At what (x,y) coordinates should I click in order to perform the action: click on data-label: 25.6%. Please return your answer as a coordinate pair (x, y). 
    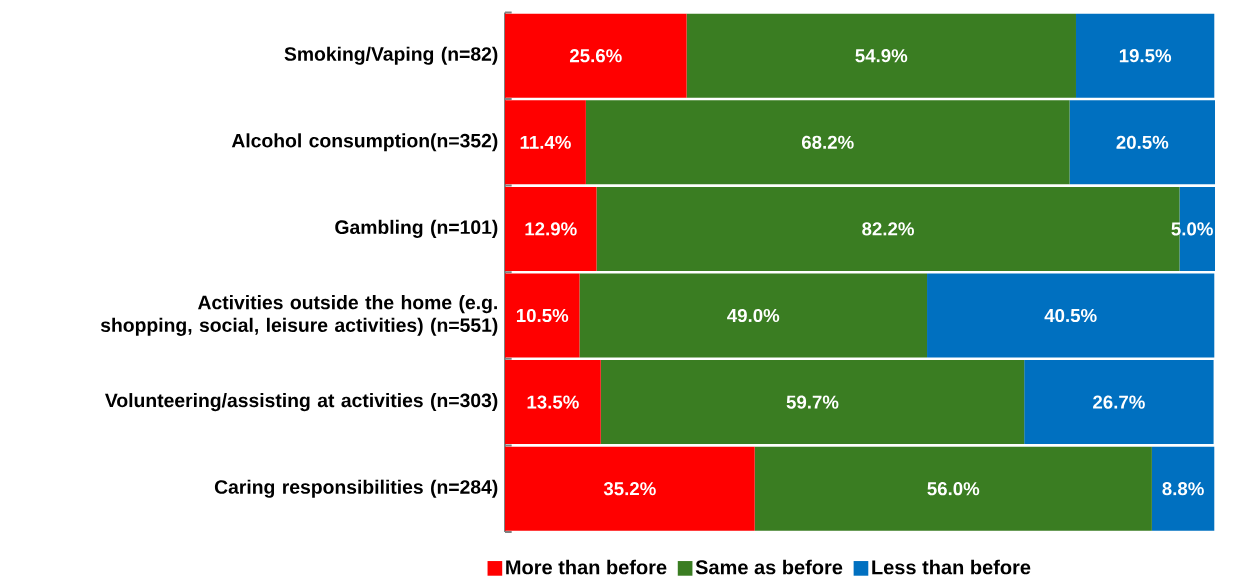
    Looking at the image, I should click on (595, 56).